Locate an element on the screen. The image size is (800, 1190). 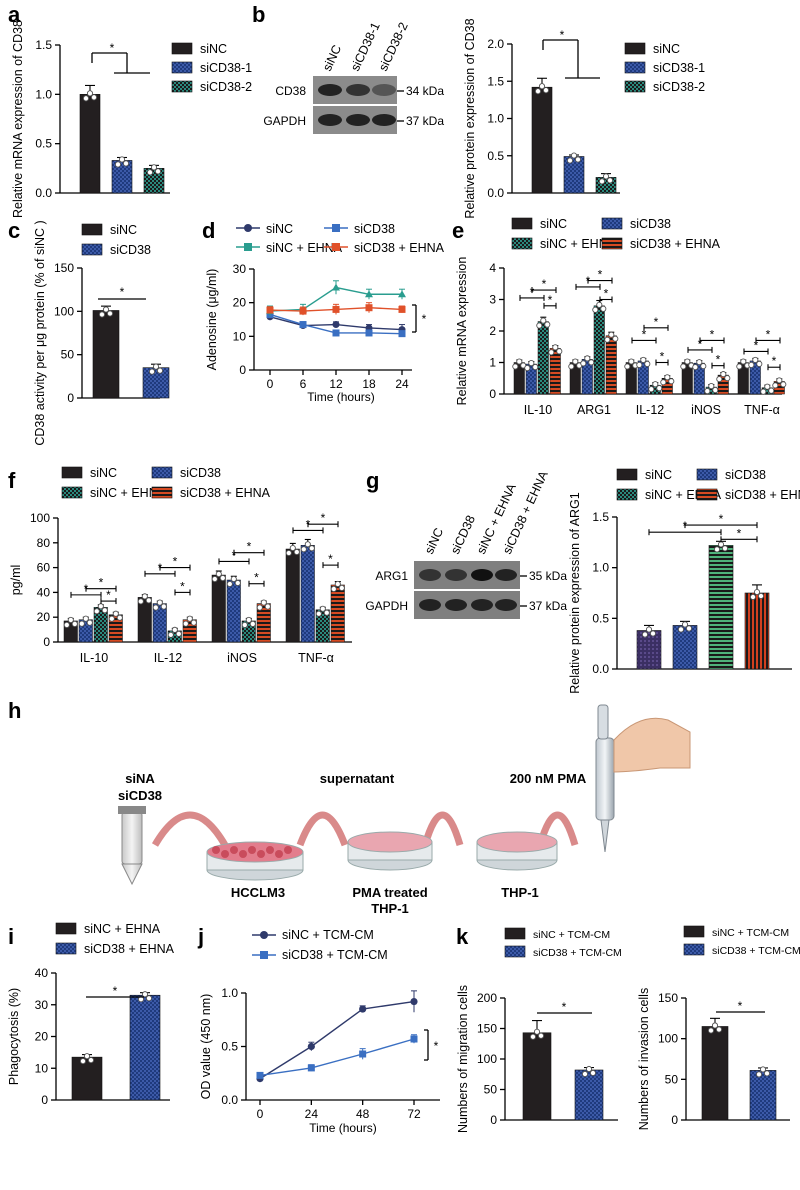
step-label: THP-1 is located at coordinates (390, 908).